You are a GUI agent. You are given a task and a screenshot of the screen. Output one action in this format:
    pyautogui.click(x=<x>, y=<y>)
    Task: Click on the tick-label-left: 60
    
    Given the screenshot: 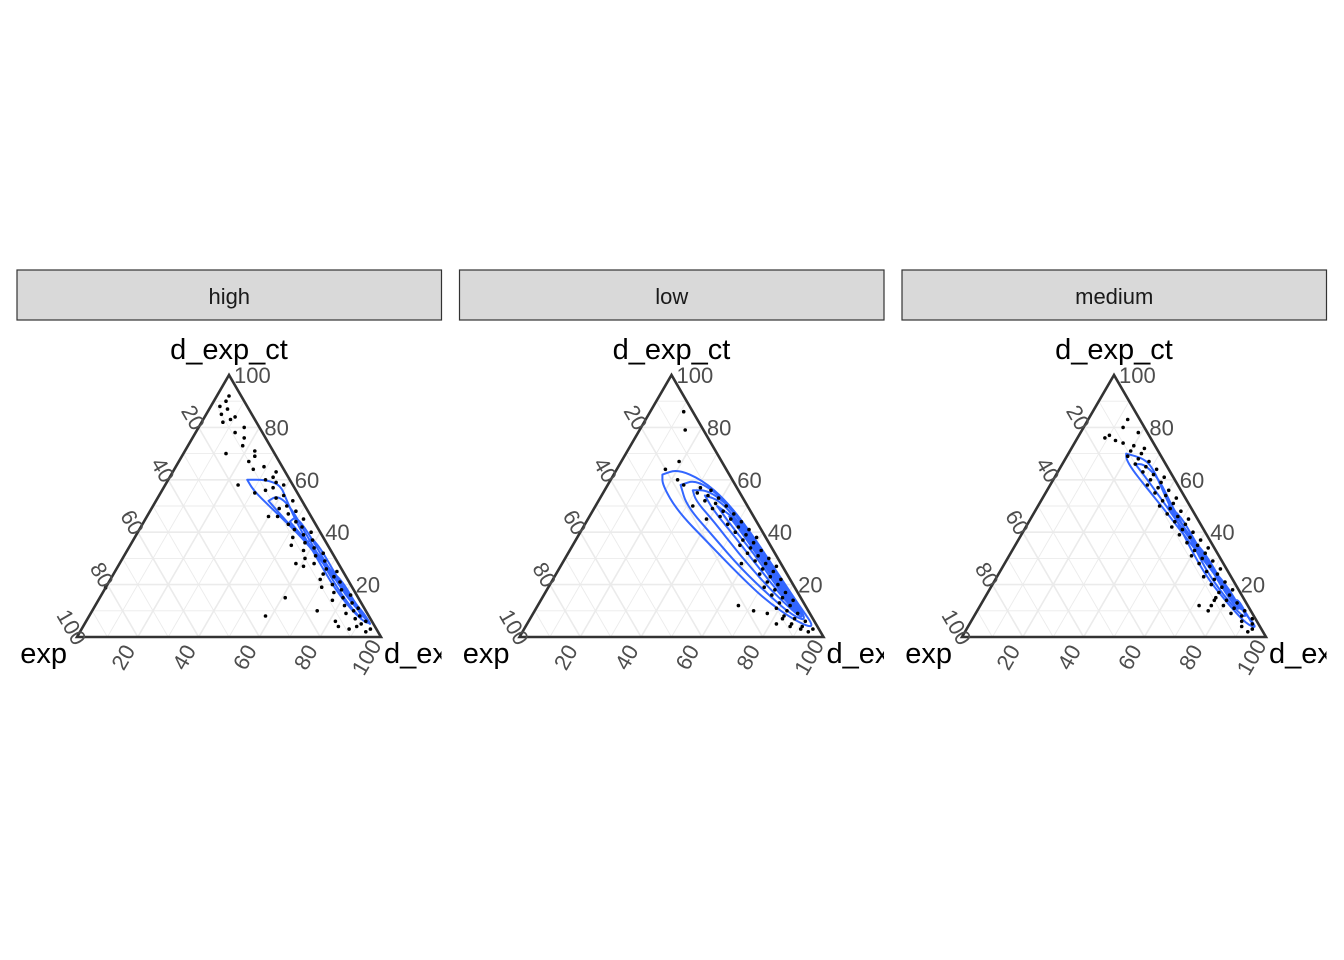 What is the action you would take?
    pyautogui.click(x=1017, y=523)
    